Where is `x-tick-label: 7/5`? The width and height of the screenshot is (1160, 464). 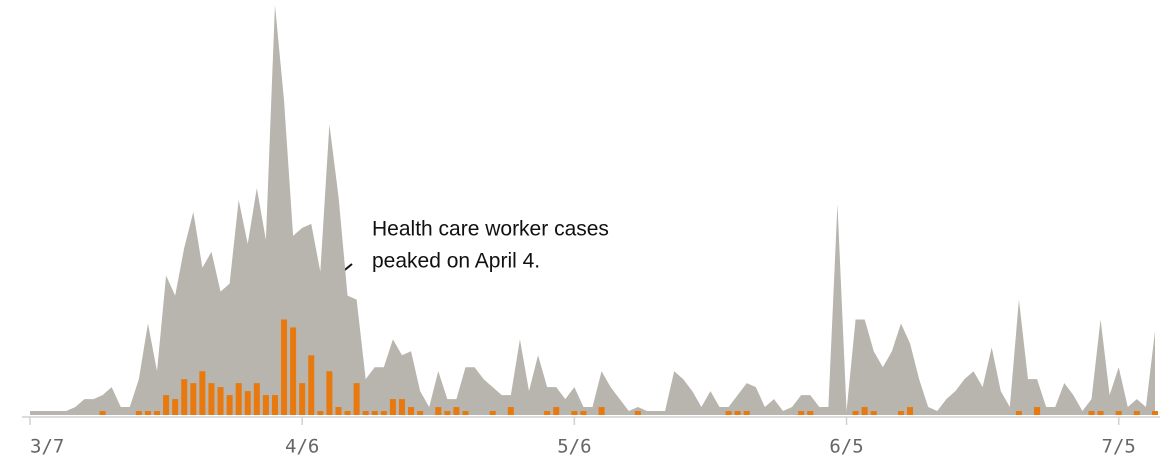
x-tick-label: 7/5 is located at coordinates (1119, 447).